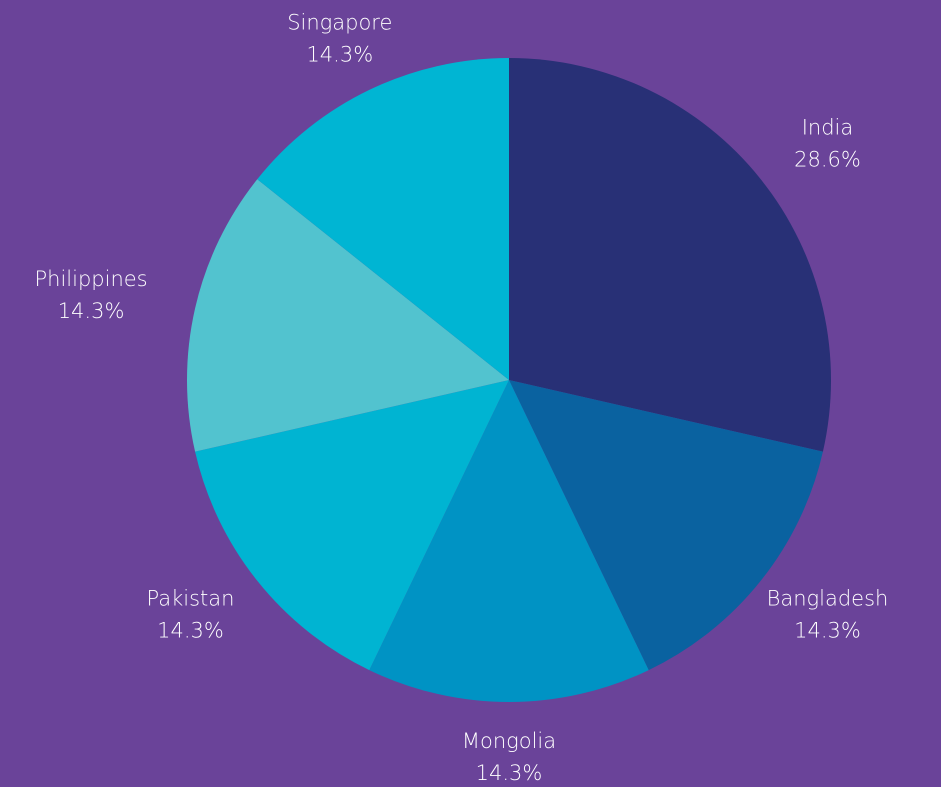  What do you see at coordinates (509, 741) in the screenshot?
I see `slice-label: Mongolia` at bounding box center [509, 741].